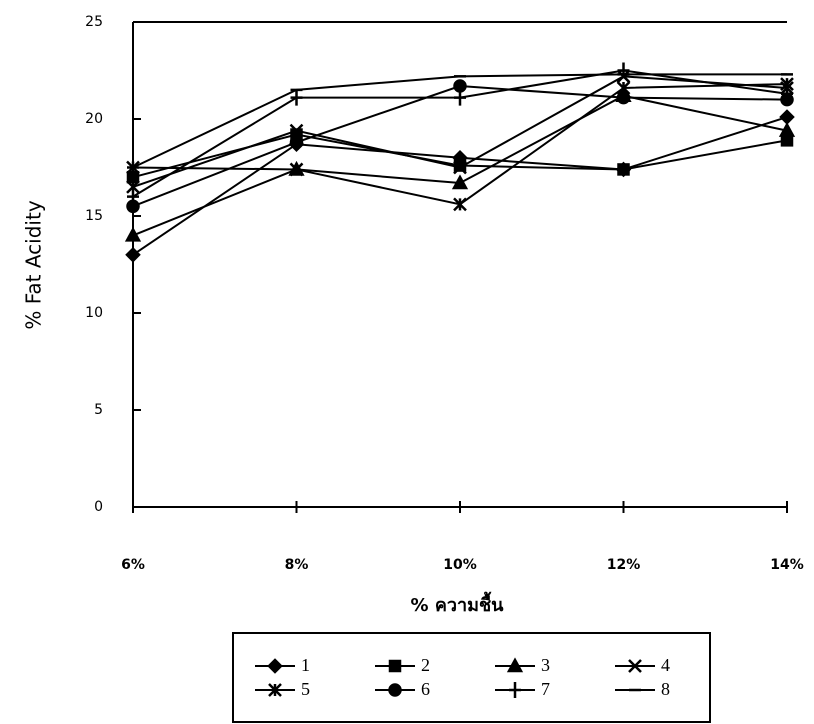 The width and height of the screenshot is (814, 724). Describe the element at coordinates (665, 689) in the screenshot. I see `legend-label: 8` at that location.